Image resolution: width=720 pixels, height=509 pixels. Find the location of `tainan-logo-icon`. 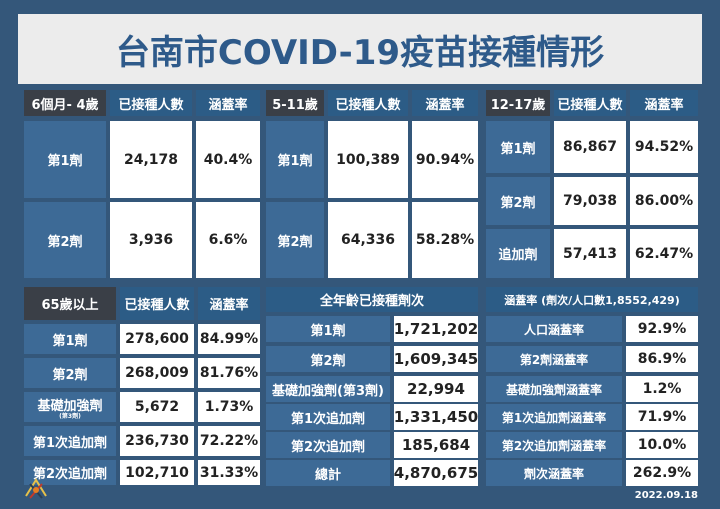

tainan-logo-icon is located at coordinates (36, 488).